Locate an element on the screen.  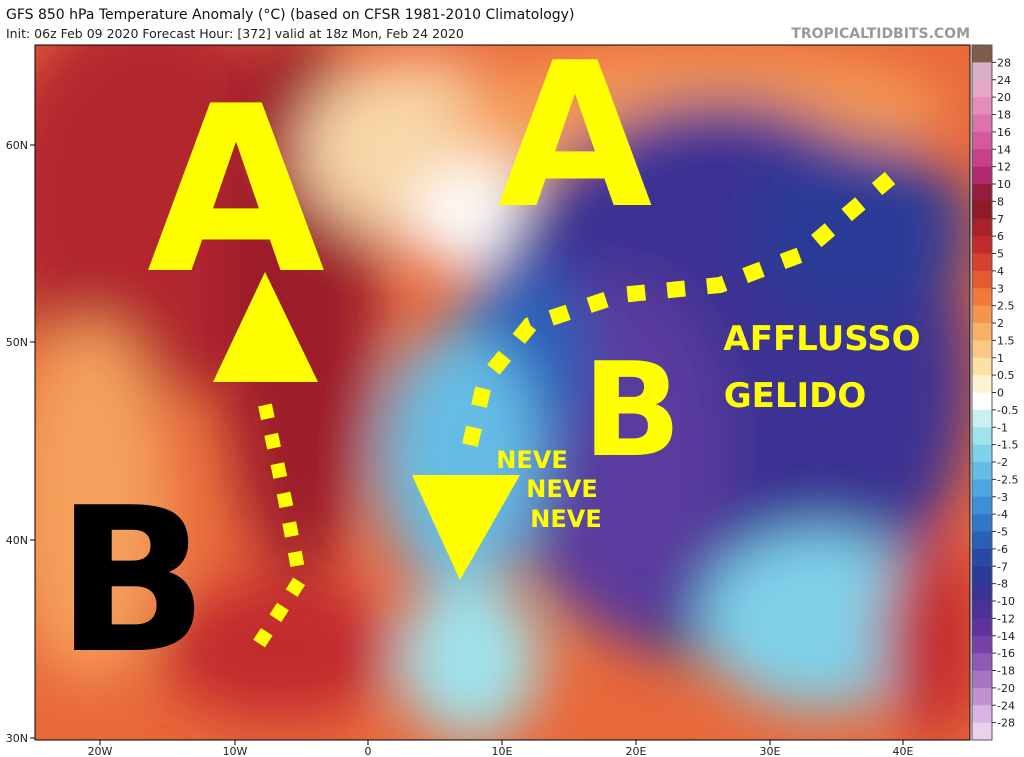
lat-label: 30N is located at coordinates (17, 738).